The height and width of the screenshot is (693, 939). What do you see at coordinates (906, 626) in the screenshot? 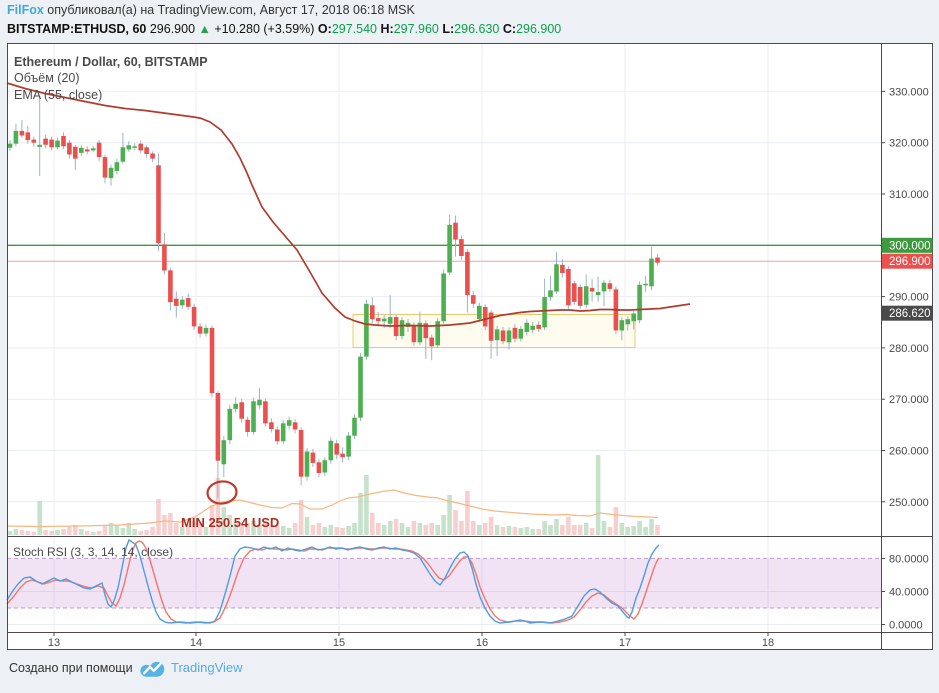
I see `svg-text: 0.0000` at bounding box center [906, 626].